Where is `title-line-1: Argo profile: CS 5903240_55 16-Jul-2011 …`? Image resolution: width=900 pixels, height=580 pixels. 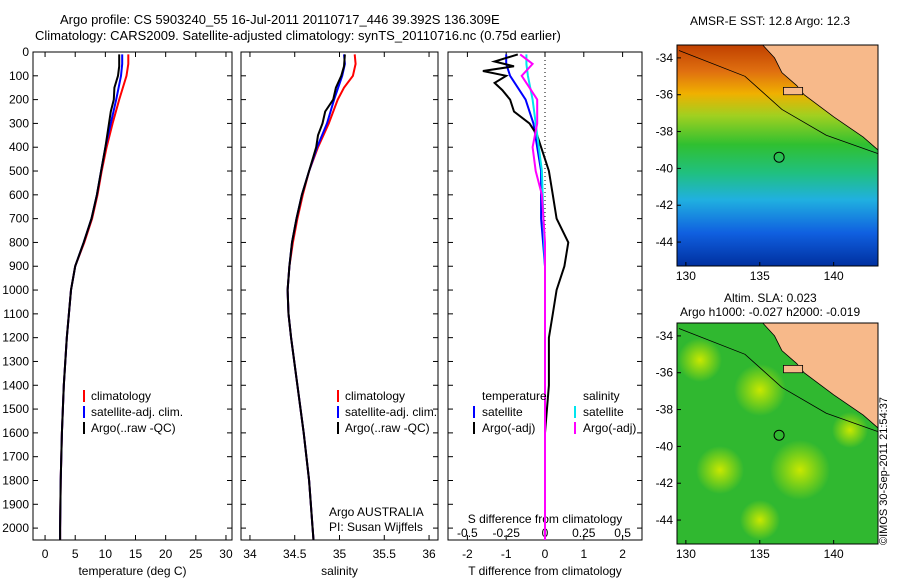
title-line-1: Argo profile: CS 5903240_55 16-Jul-2011 … is located at coordinates (280, 19).